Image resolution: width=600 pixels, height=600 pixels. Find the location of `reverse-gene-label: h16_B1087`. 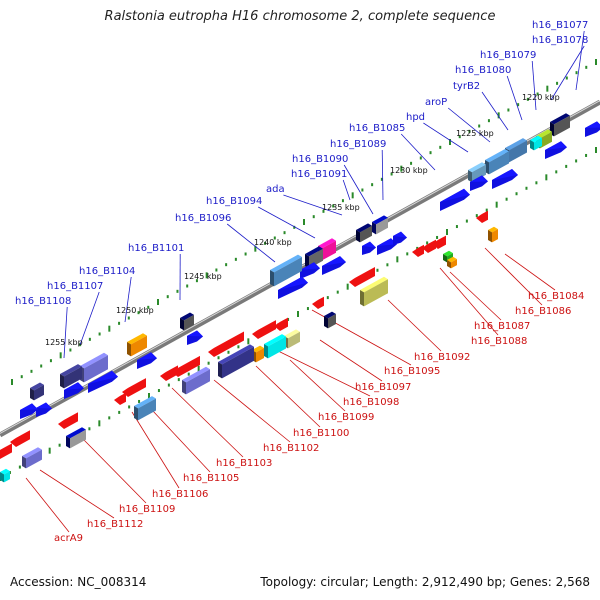

reverse-gene-label: h16_B1087 is located at coordinates (502, 326).